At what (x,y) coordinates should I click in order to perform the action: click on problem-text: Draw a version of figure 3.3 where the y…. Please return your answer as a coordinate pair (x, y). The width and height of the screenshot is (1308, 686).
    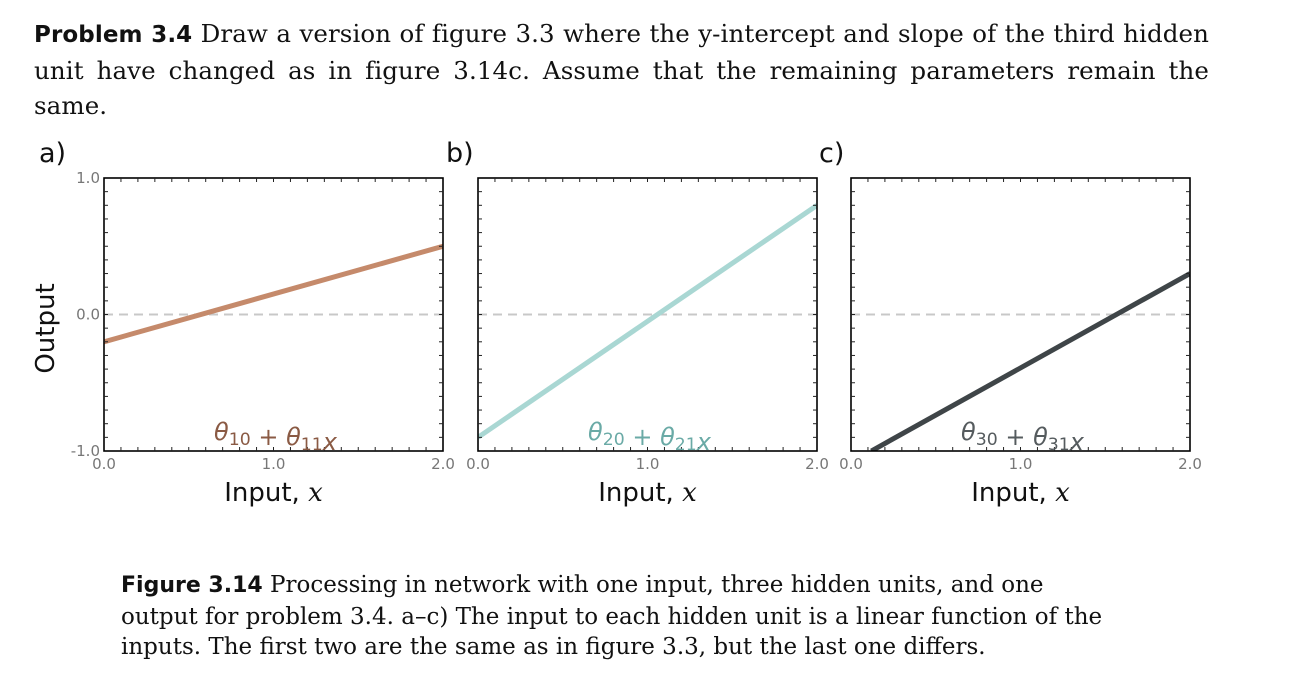
    Looking at the image, I should click on (622, 69).